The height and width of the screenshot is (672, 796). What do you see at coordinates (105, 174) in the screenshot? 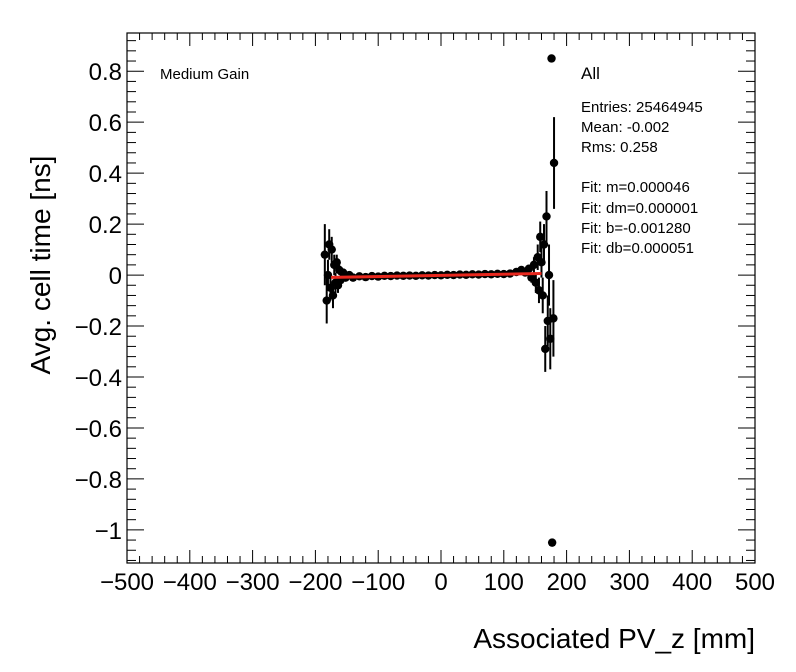
I see `y-tick-label: 0.4` at bounding box center [105, 174].